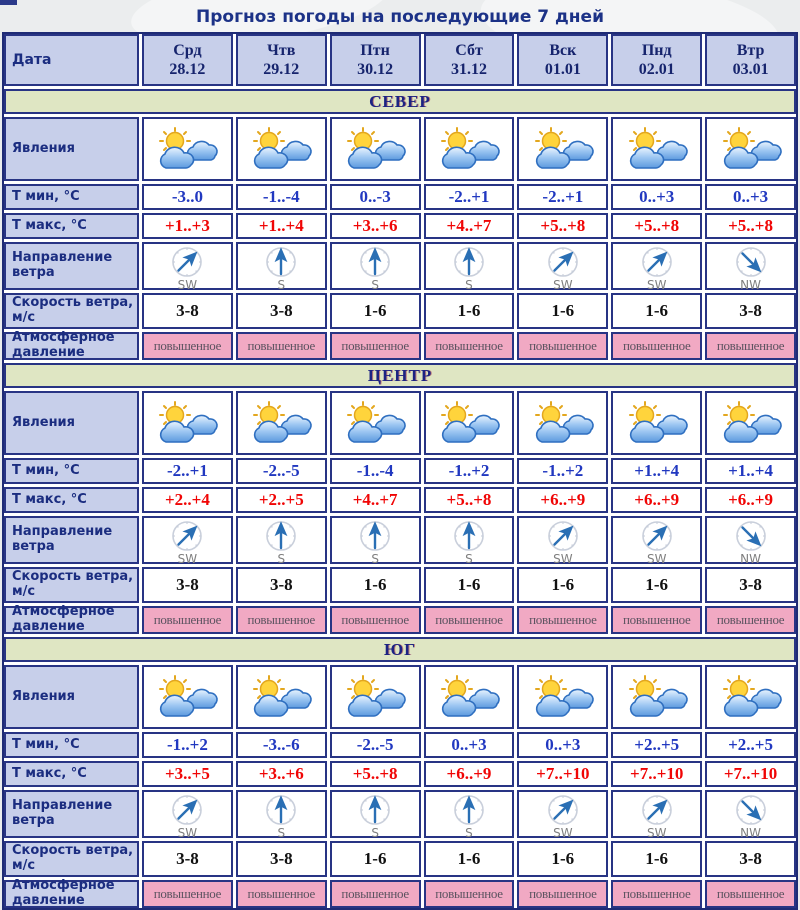  What do you see at coordinates (46, 470) in the screenshot?
I see `row-label-tmin-text: Т мин, °С` at bounding box center [46, 470].